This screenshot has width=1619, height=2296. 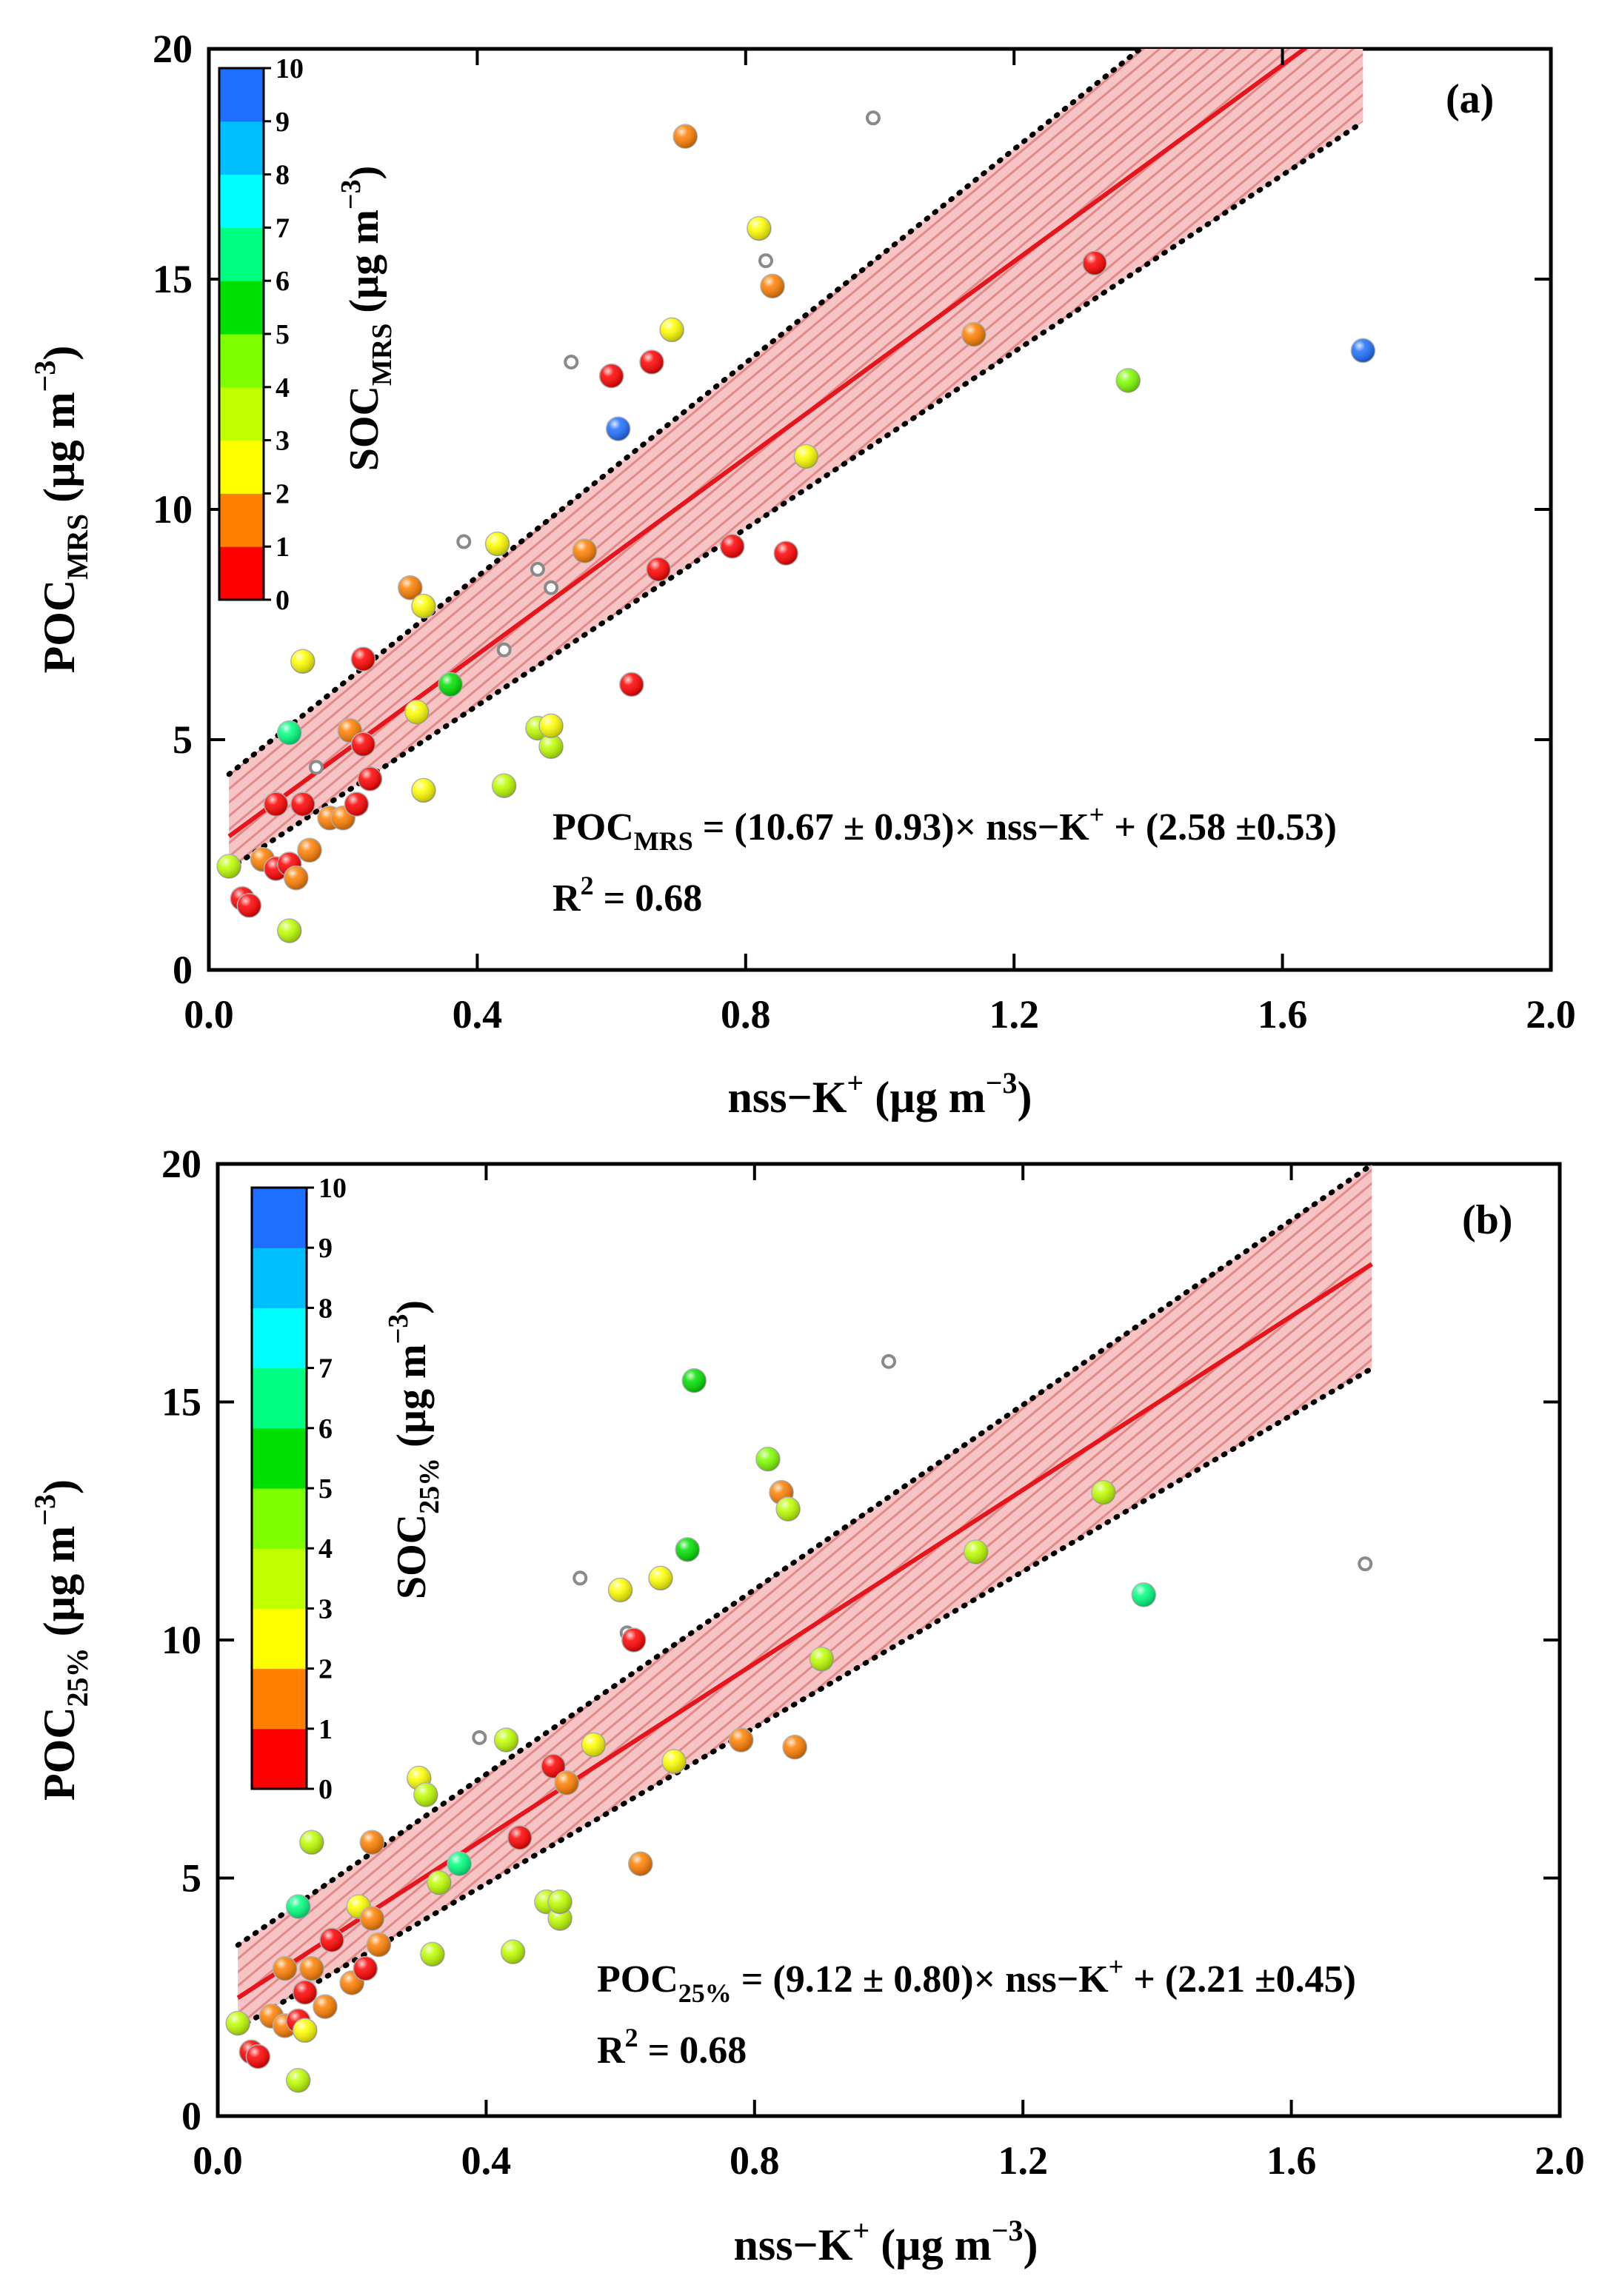 What do you see at coordinates (325, 1548) in the screenshot?
I see `colorbar-tick-label: 4` at bounding box center [325, 1548].